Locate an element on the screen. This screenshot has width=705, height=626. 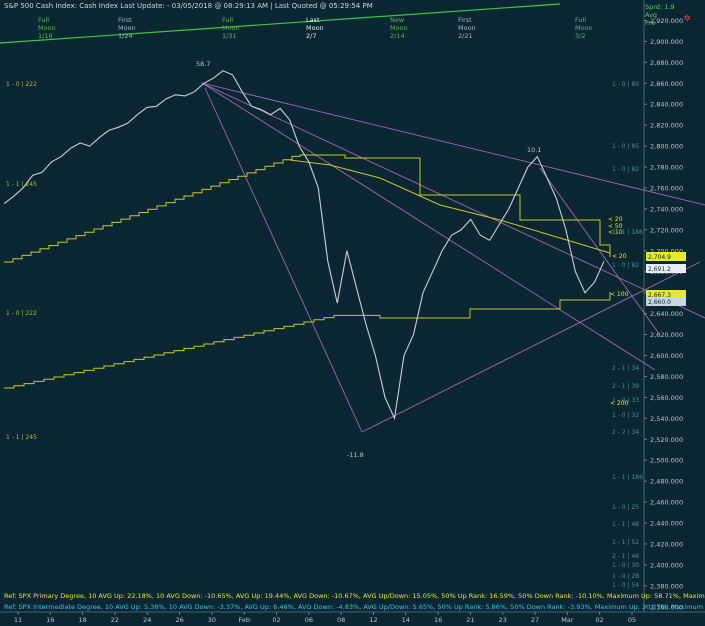
y-tick-label: 2,820.000 is located at coordinates (666, 126).